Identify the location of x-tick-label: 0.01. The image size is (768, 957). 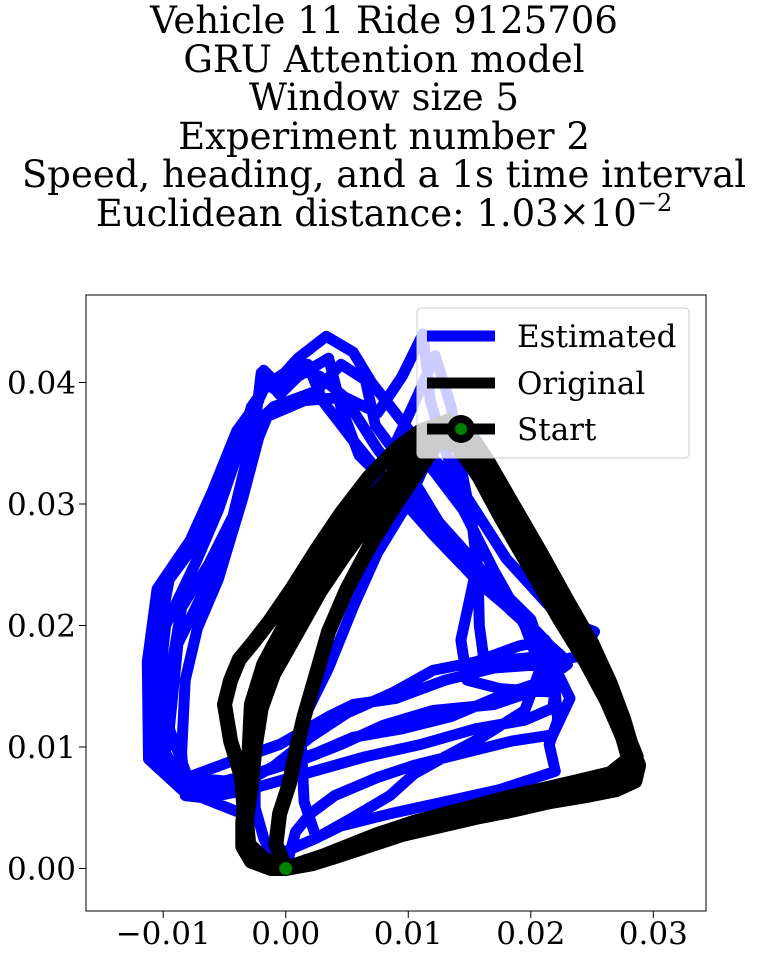
(408, 934).